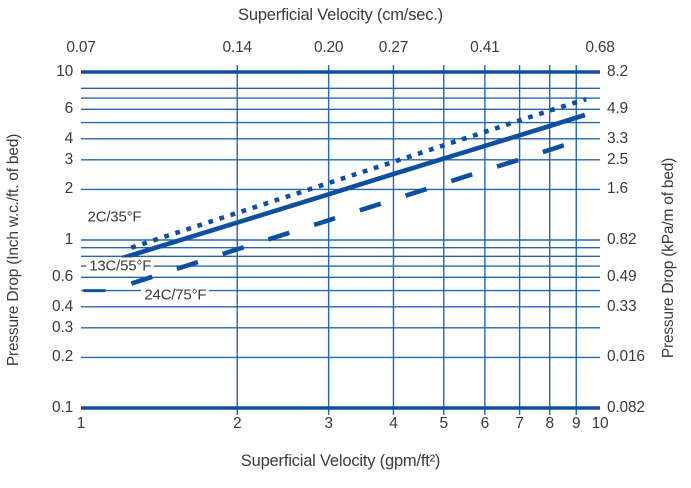 The width and height of the screenshot is (691, 488). I want to click on right-axis-title: Pressure Drop (kPa/m of bed), so click(668, 258).